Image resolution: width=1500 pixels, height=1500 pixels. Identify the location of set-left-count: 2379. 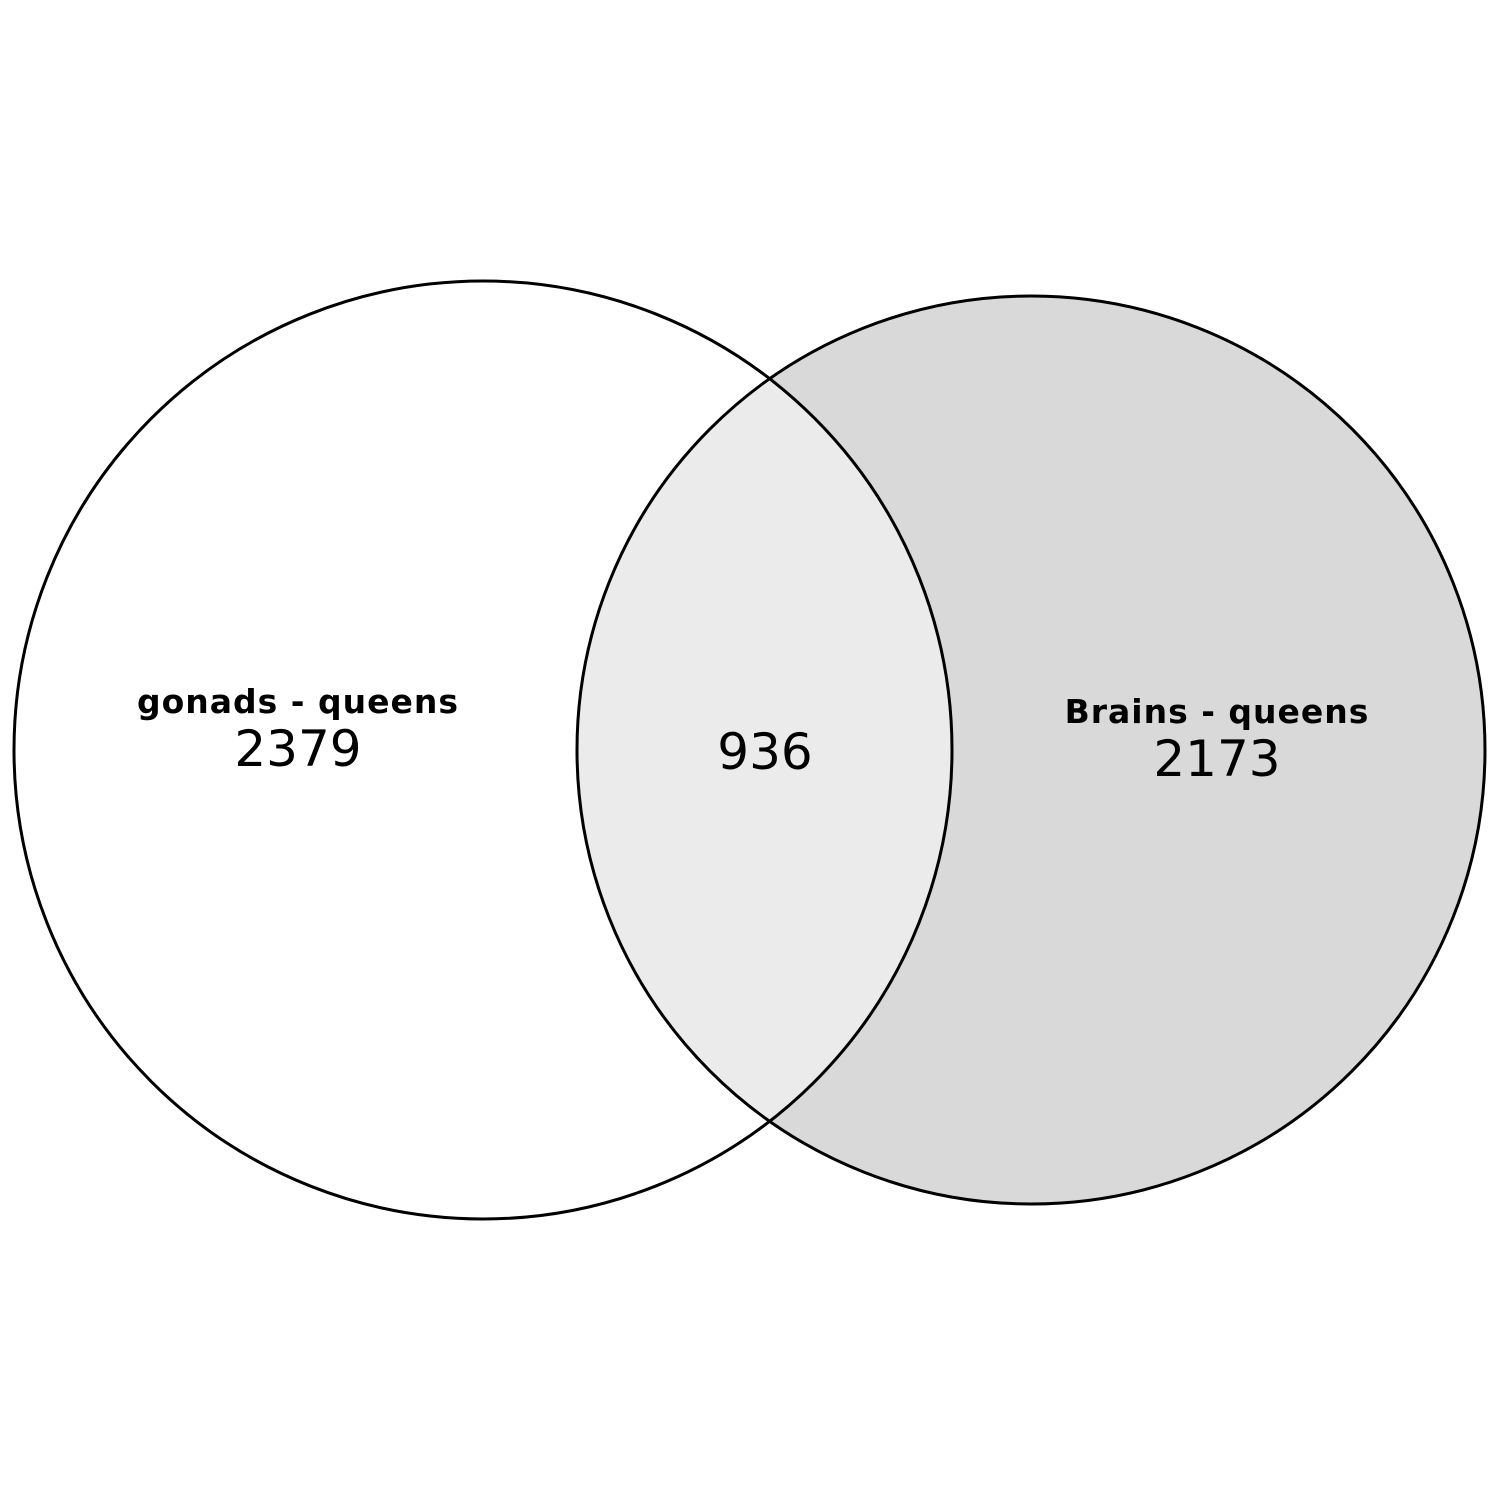
(297, 749).